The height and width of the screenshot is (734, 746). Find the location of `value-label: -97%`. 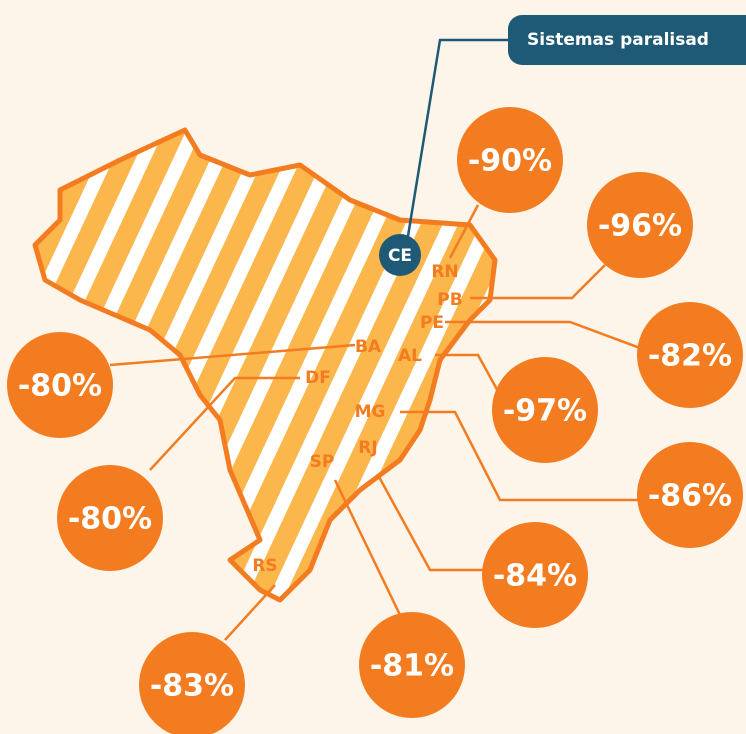

value-label: -97% is located at coordinates (545, 411).